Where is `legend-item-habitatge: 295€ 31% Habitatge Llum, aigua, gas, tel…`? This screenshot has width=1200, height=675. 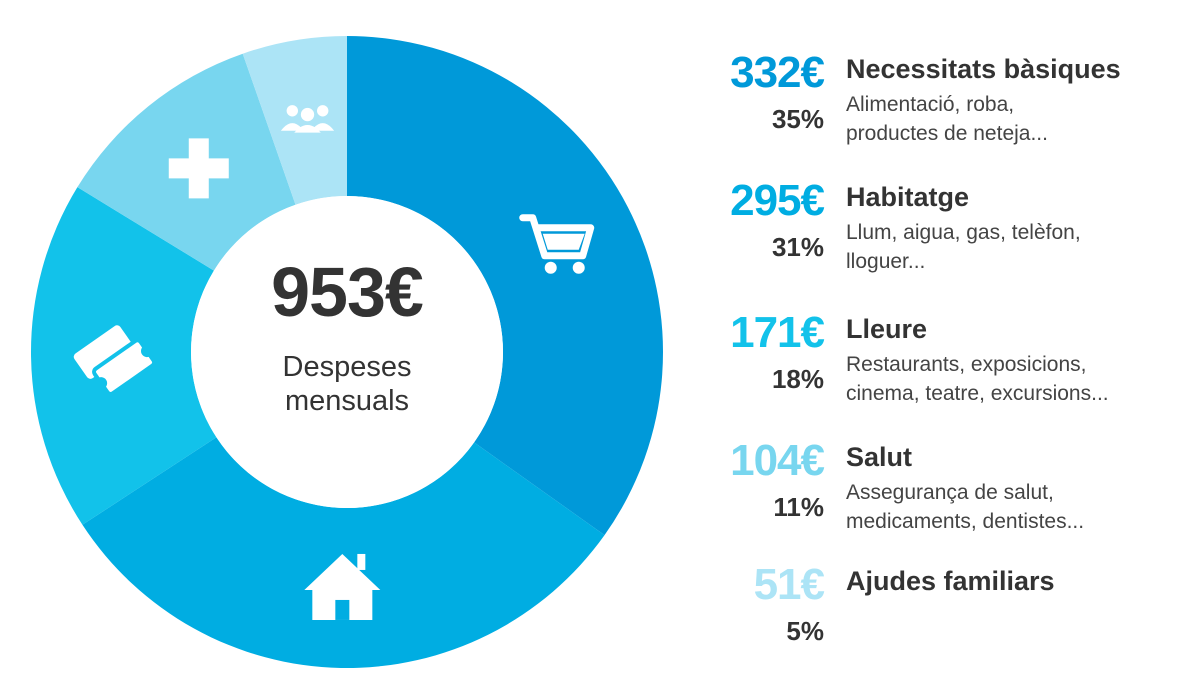 legend-item-habitatge: 295€ 31% Habitatge Llum, aigua, gas, tel… is located at coordinates (940, 231).